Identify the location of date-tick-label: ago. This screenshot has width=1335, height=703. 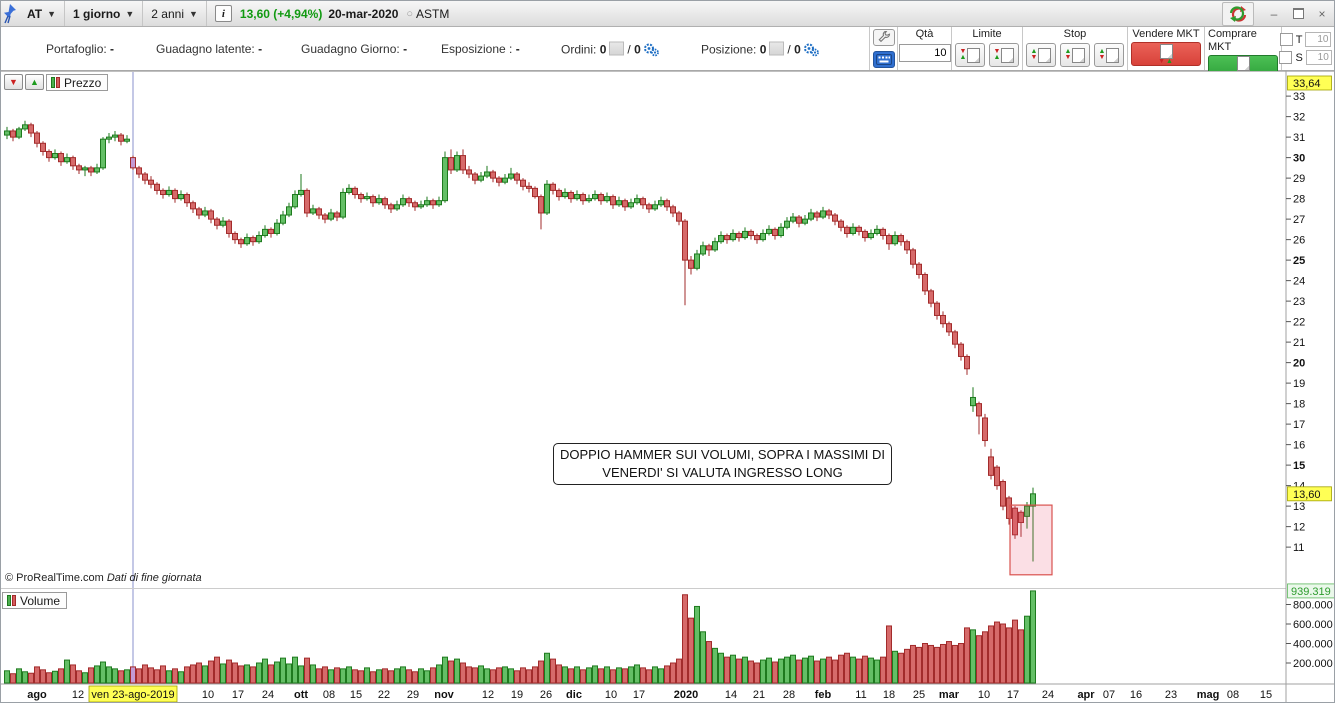
(37, 695).